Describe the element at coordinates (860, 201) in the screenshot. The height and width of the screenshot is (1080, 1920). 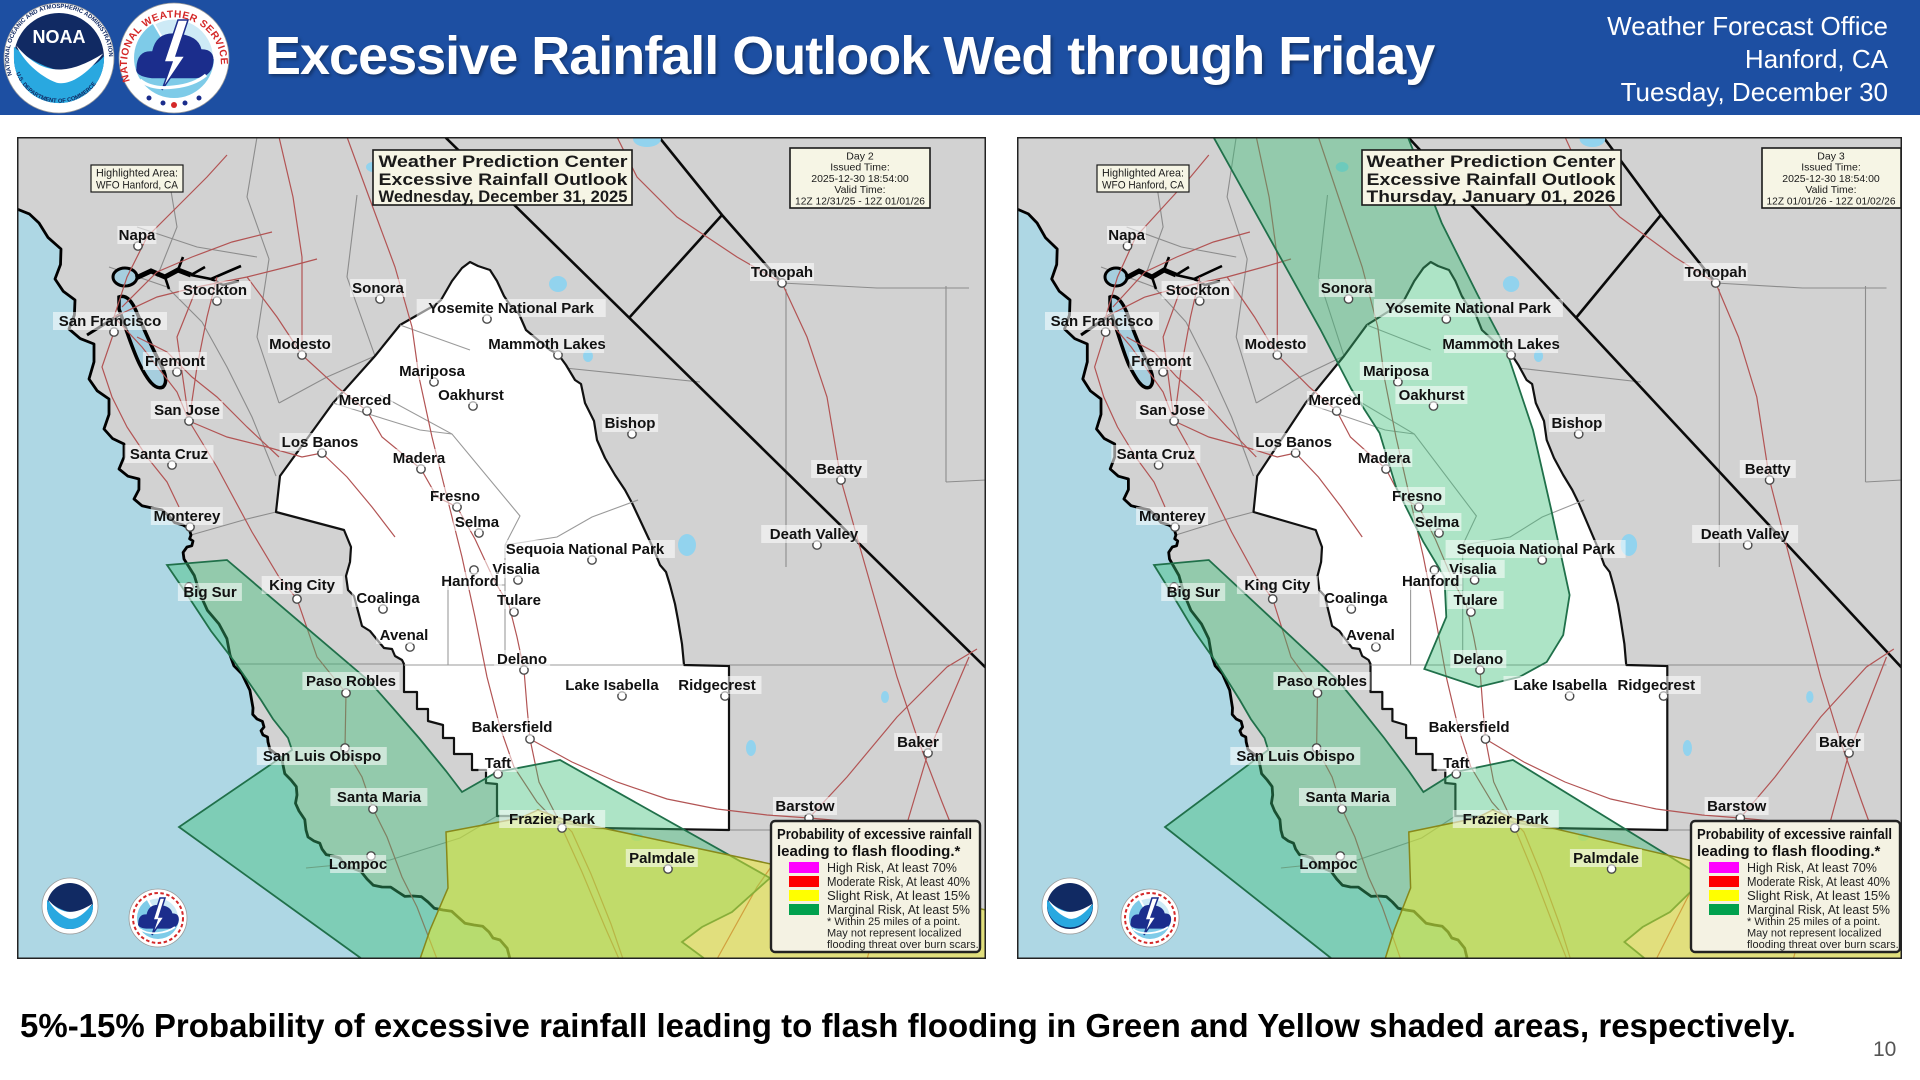
I see `svg-text: 12Z 12/31/25 - 12Z 01/01/26` at that location.